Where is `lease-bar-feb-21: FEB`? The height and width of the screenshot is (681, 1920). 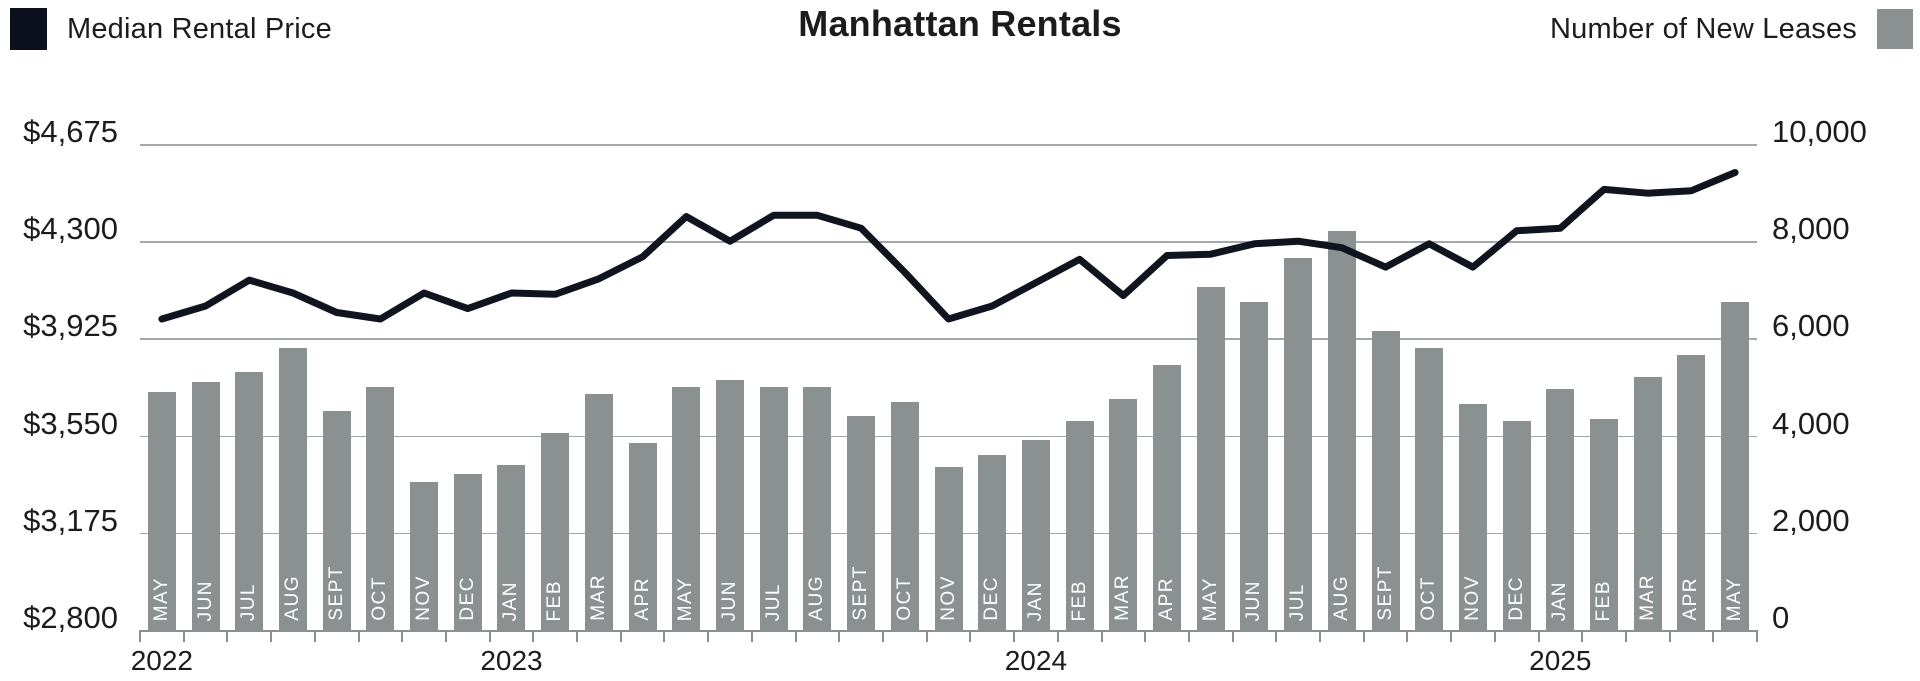 lease-bar-feb-21: FEB is located at coordinates (1079, 525).